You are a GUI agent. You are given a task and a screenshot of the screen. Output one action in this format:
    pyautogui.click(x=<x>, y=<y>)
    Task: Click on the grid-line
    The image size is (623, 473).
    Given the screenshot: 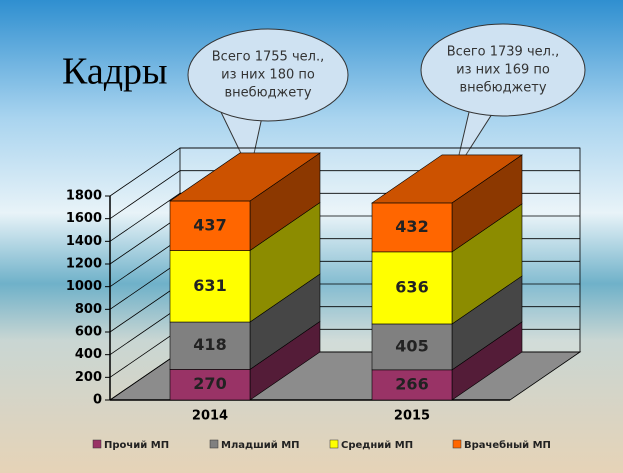 What is the action you would take?
    pyautogui.click(x=344, y=172)
    